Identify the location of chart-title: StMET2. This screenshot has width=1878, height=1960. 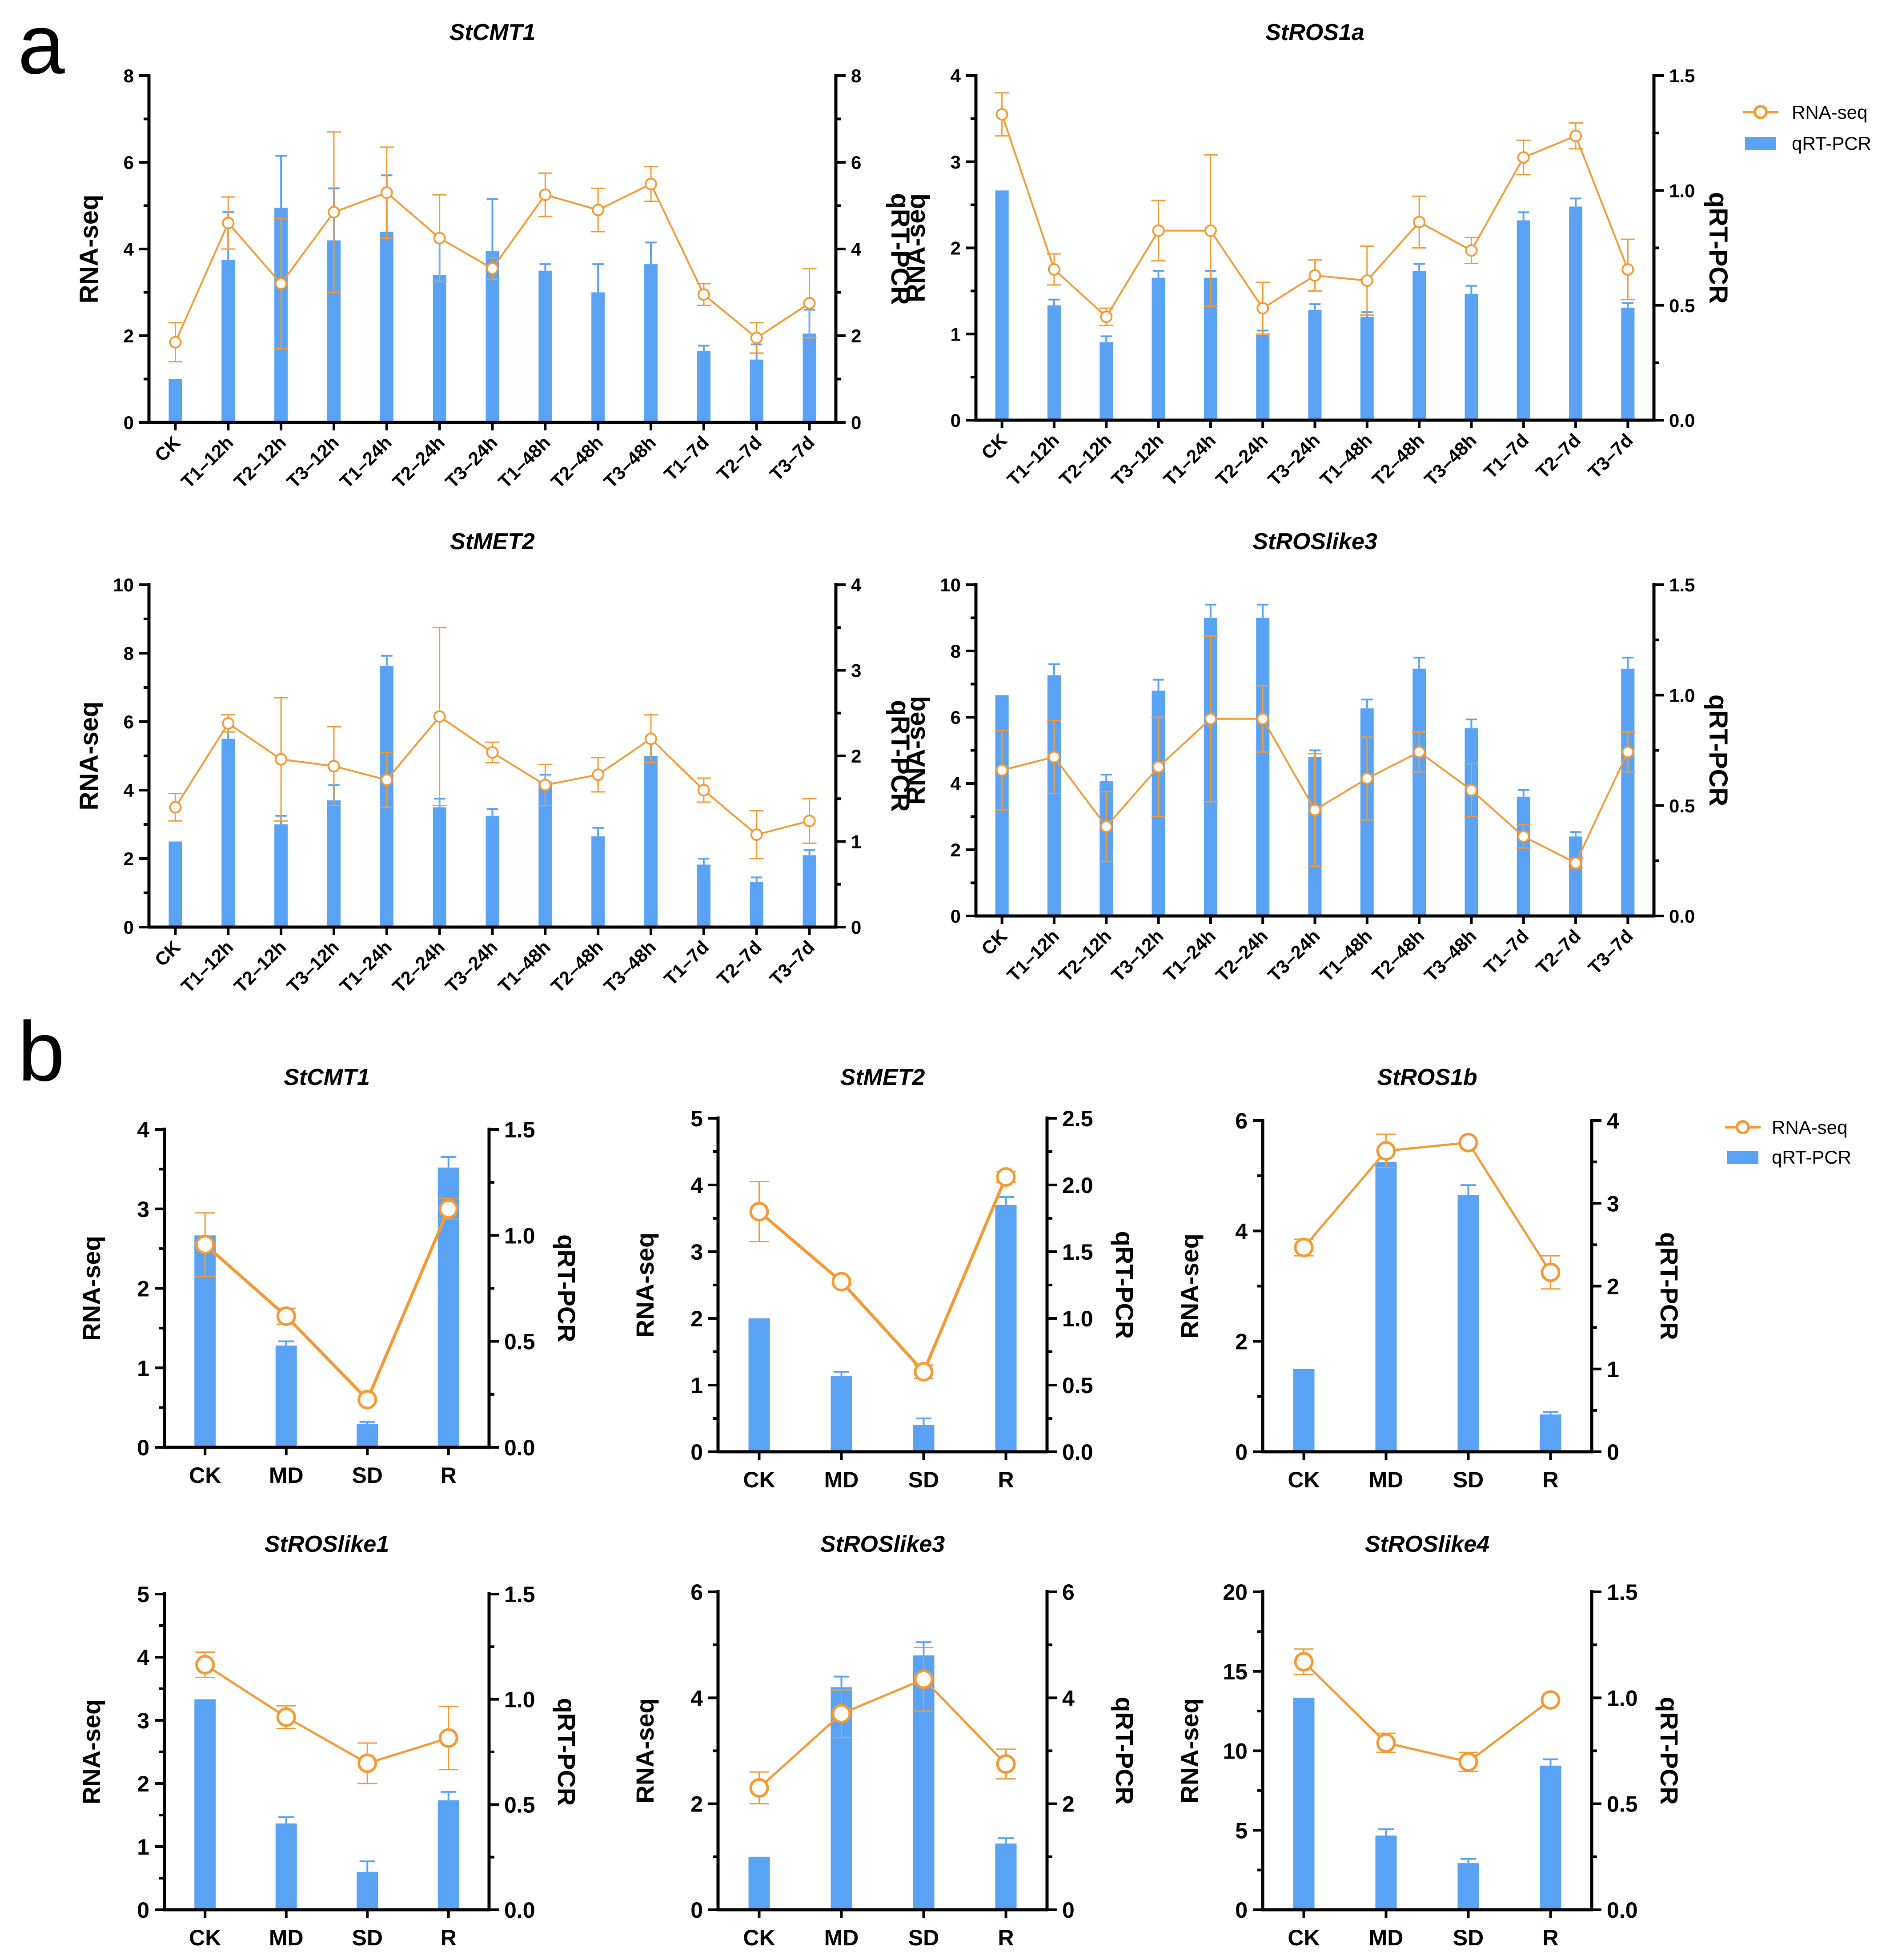
(492, 541).